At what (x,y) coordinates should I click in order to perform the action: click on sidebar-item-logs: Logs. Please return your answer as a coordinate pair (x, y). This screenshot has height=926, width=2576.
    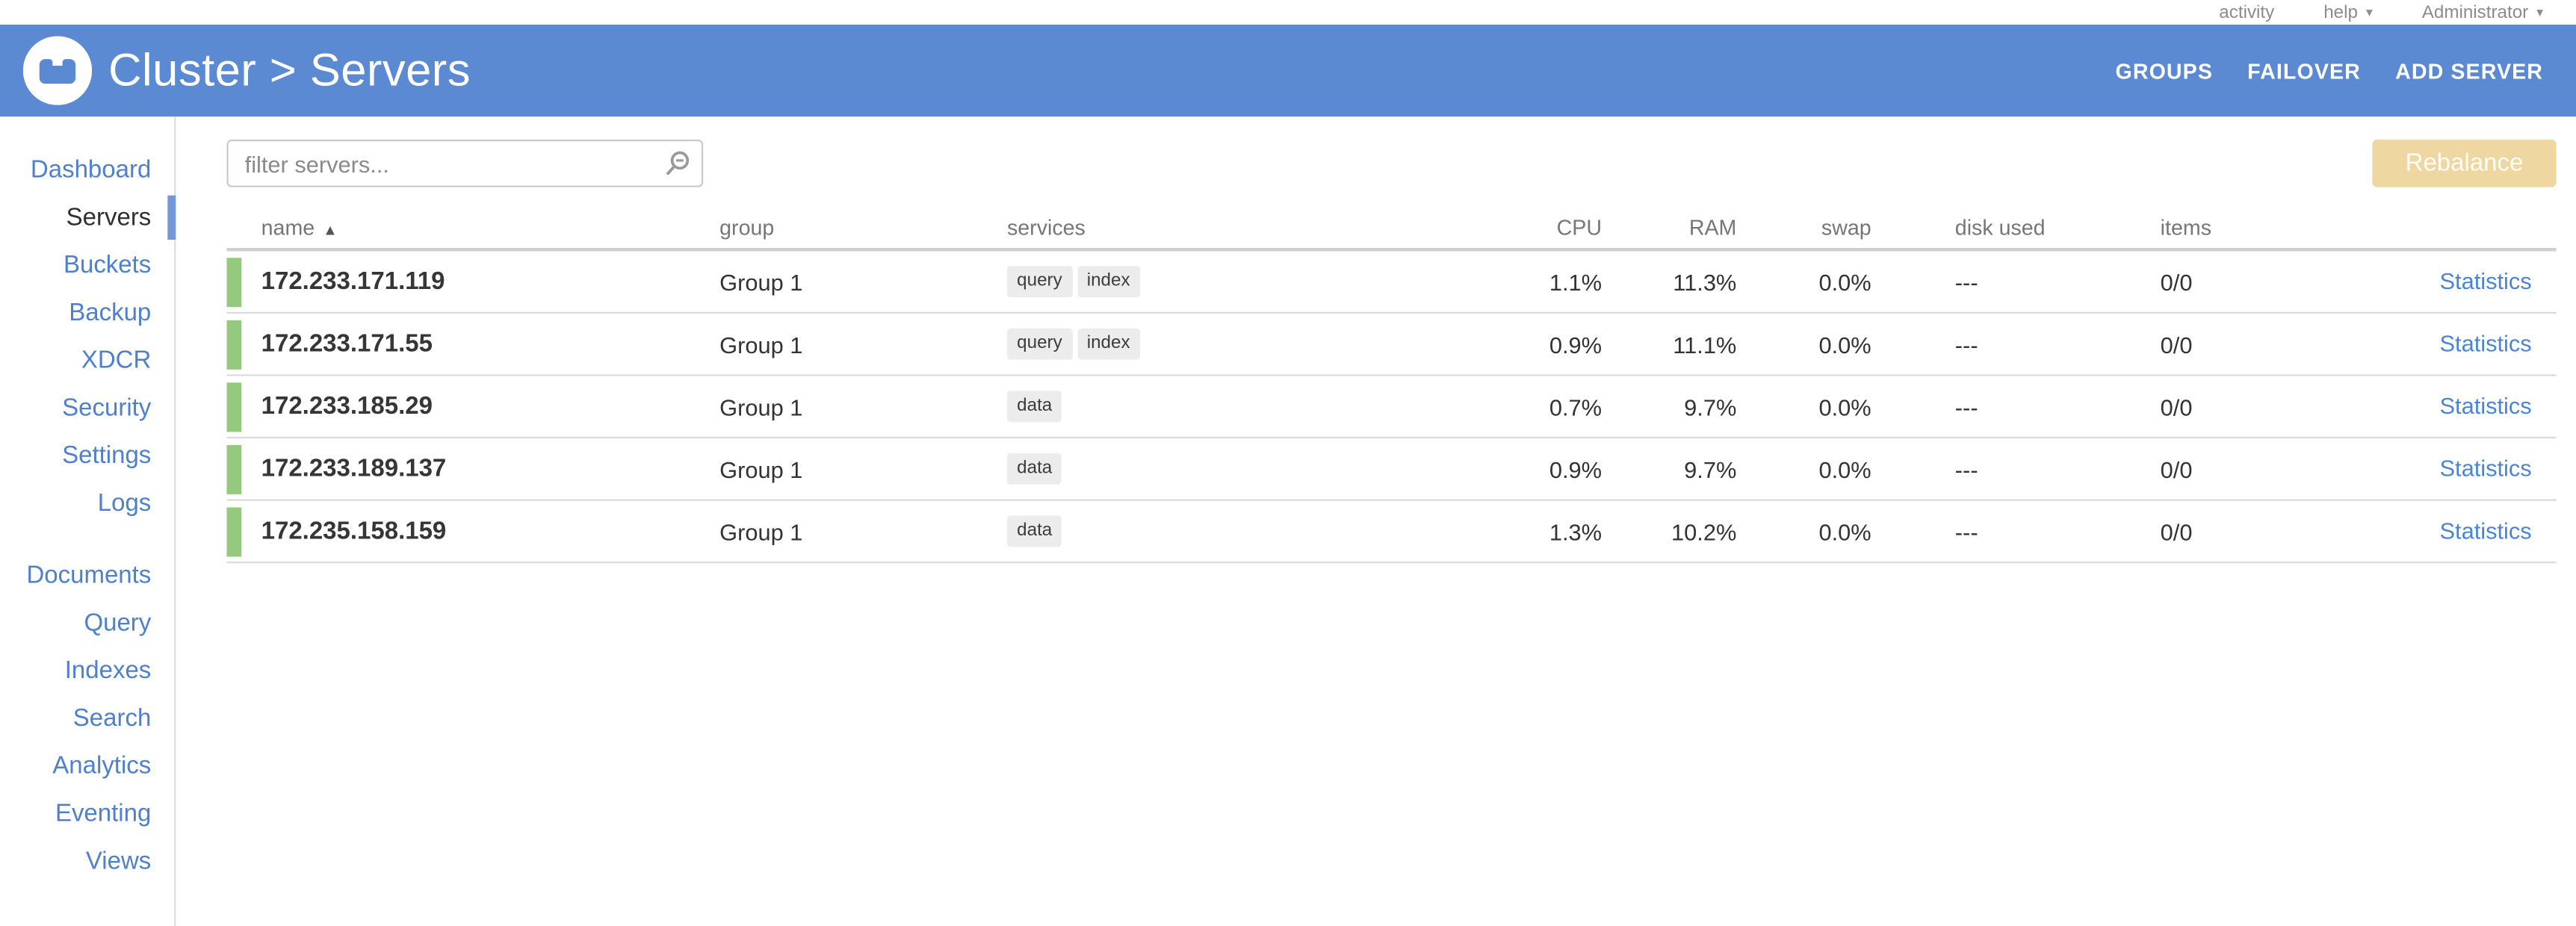
    Looking at the image, I should click on (124, 504).